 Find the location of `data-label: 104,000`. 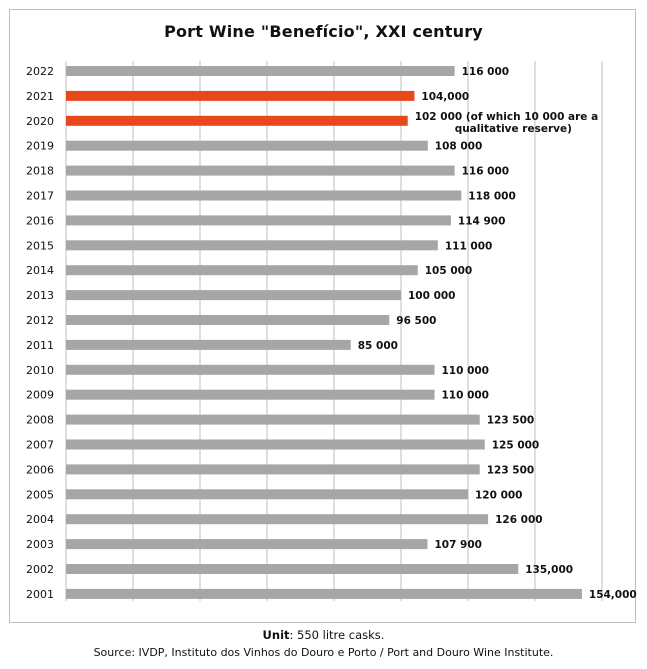

data-label: 104,000 is located at coordinates (445, 97).